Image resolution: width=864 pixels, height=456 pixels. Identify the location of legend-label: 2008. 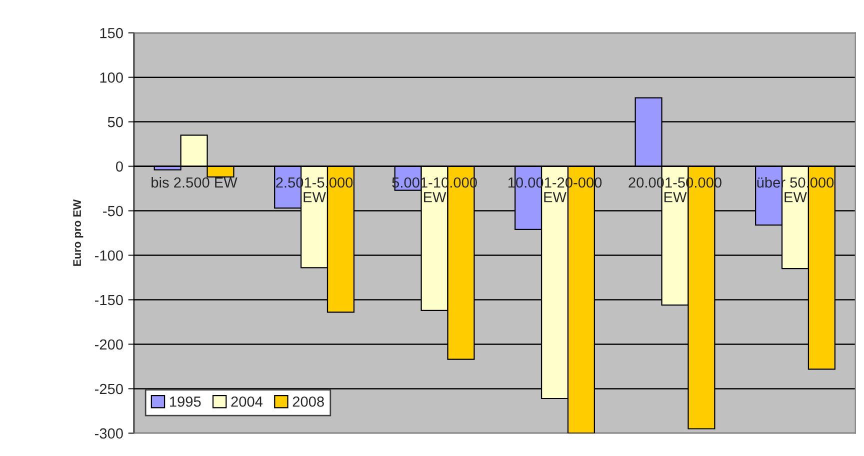
(308, 401).